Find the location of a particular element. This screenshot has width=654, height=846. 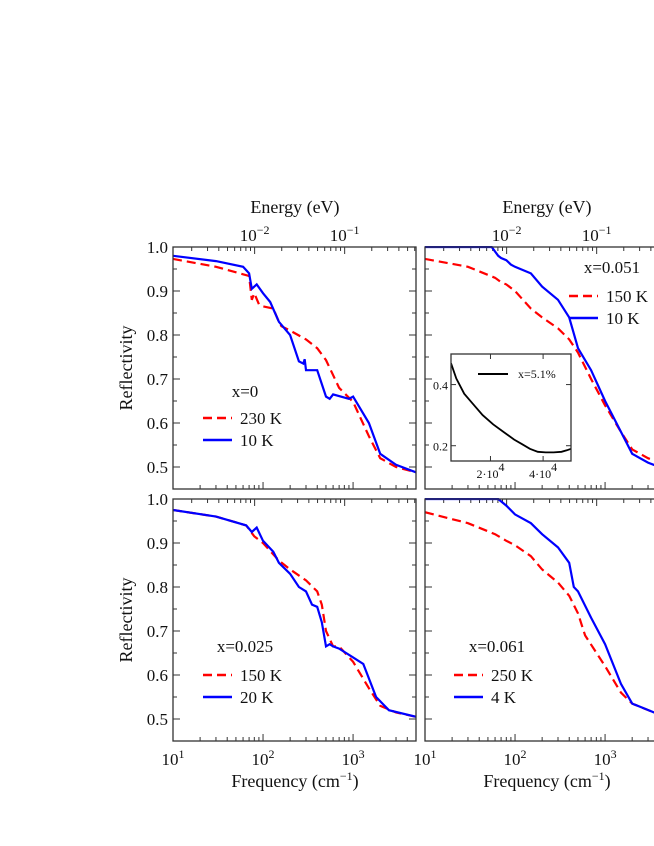

series-line-4-k is located at coordinates (539, 606).